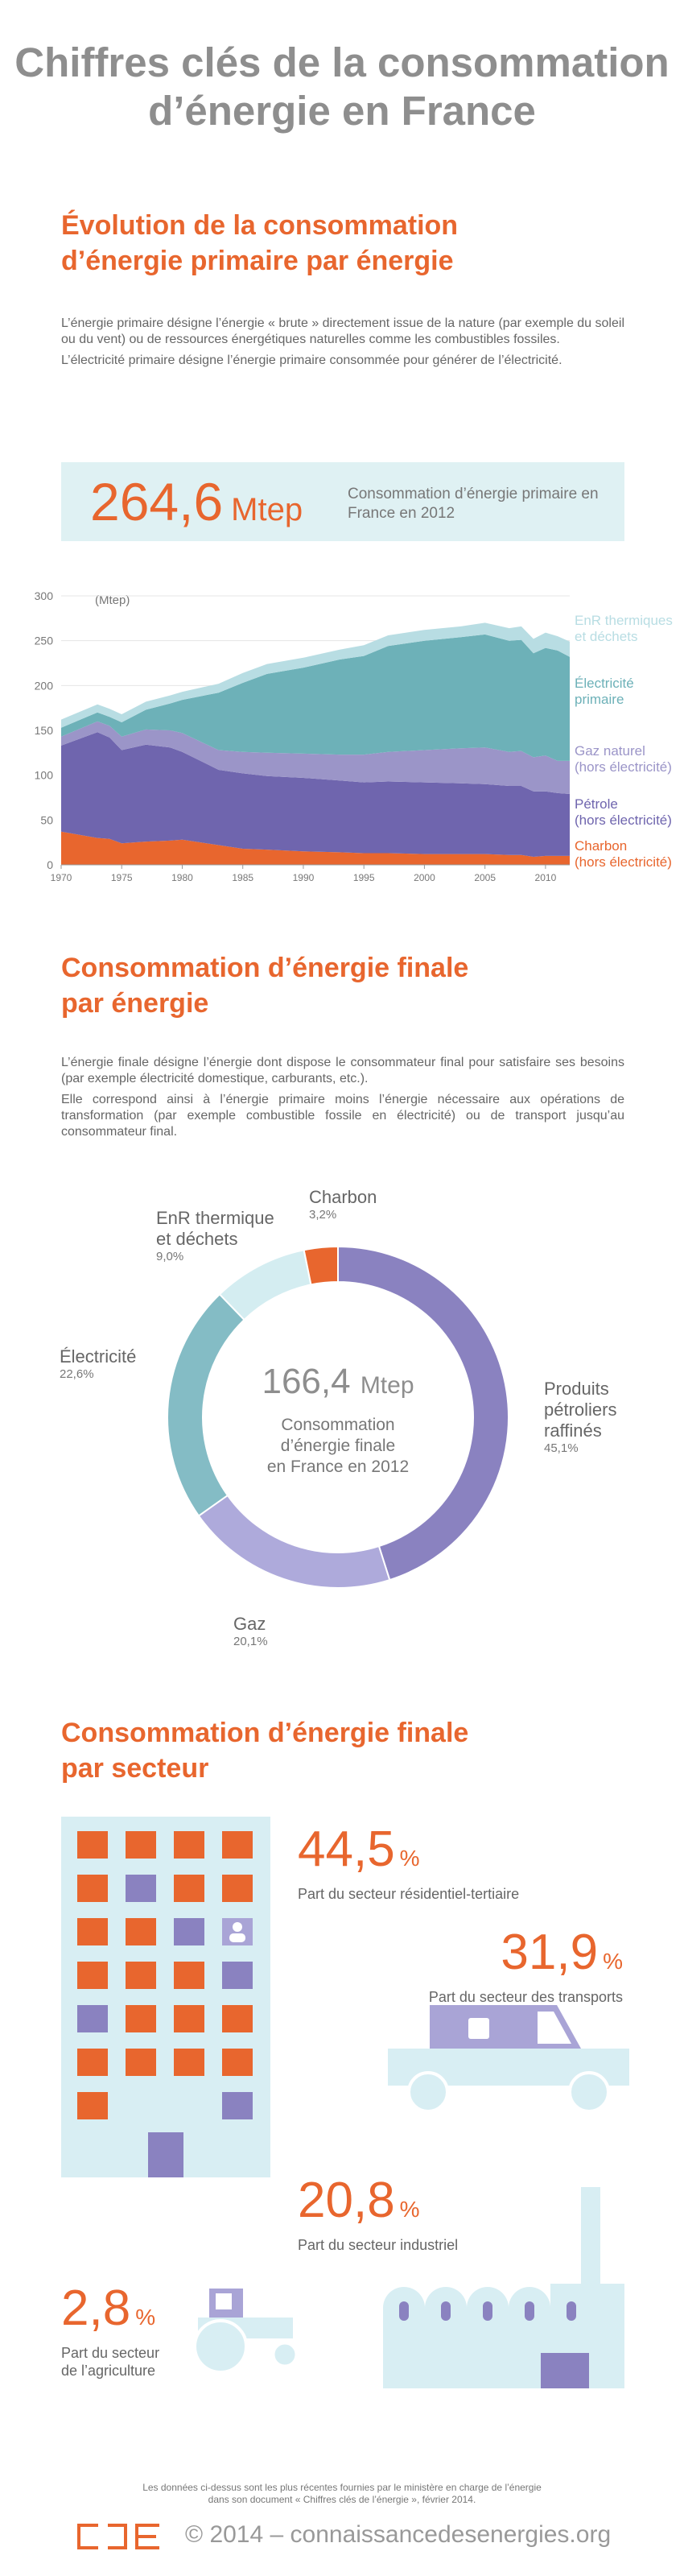  Describe the element at coordinates (546, 877) in the screenshot. I see `x-tick-label: 2010` at that location.